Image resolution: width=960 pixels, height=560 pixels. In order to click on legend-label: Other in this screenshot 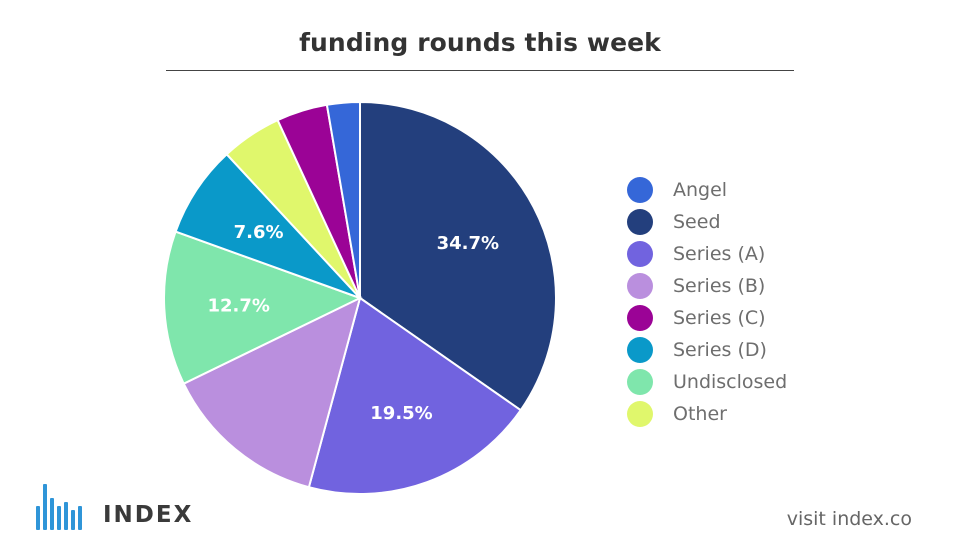, I will do `click(700, 414)`.